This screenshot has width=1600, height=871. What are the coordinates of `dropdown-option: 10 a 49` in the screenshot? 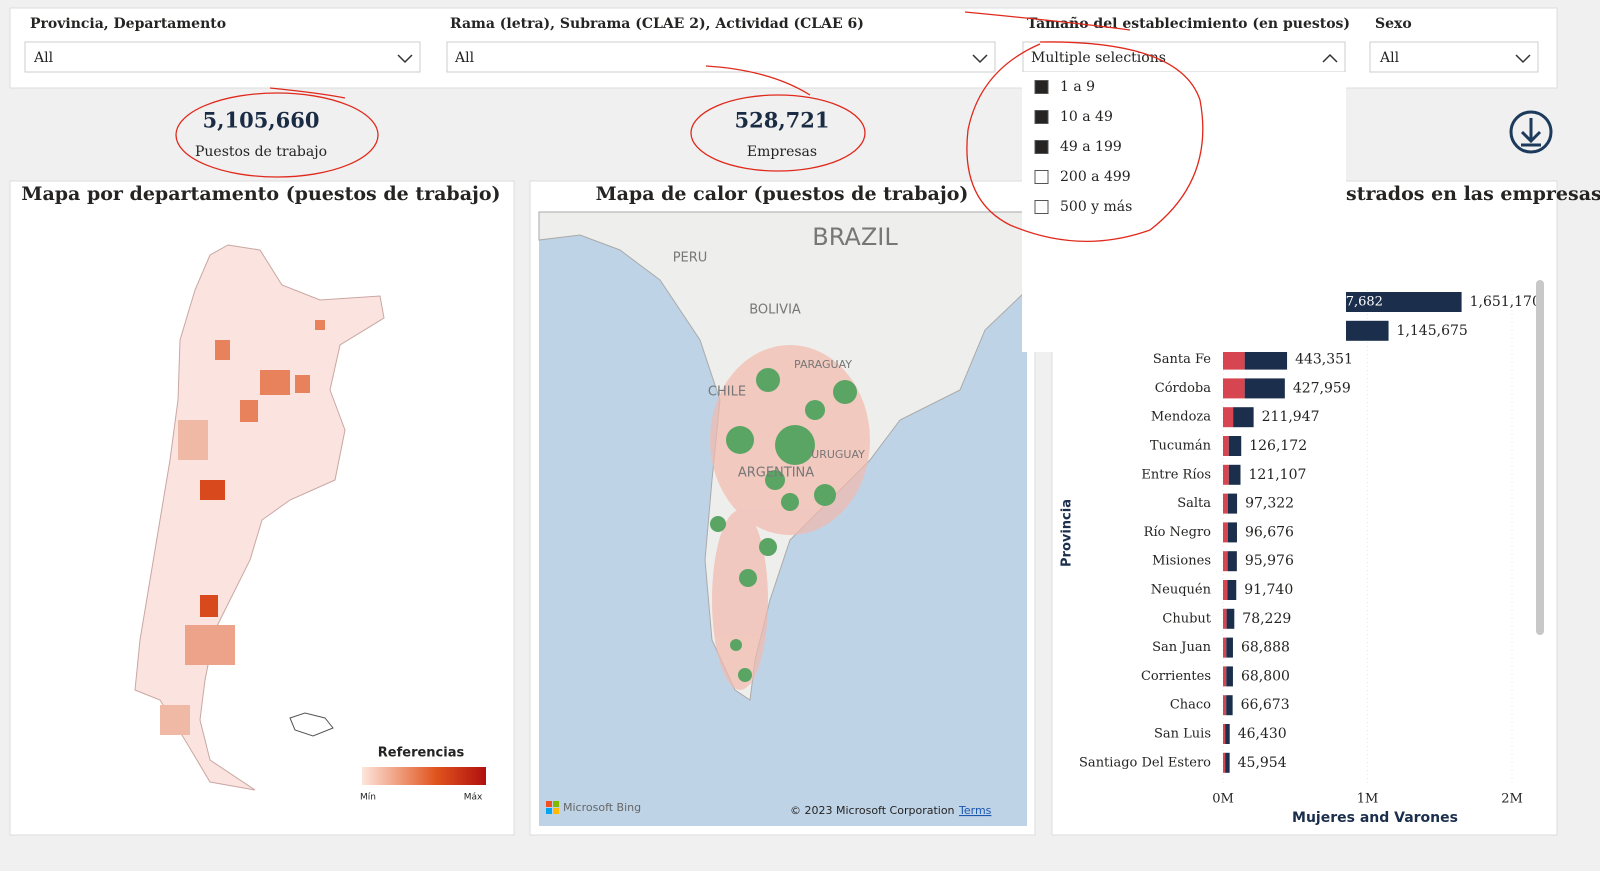 It's located at (1073, 117).